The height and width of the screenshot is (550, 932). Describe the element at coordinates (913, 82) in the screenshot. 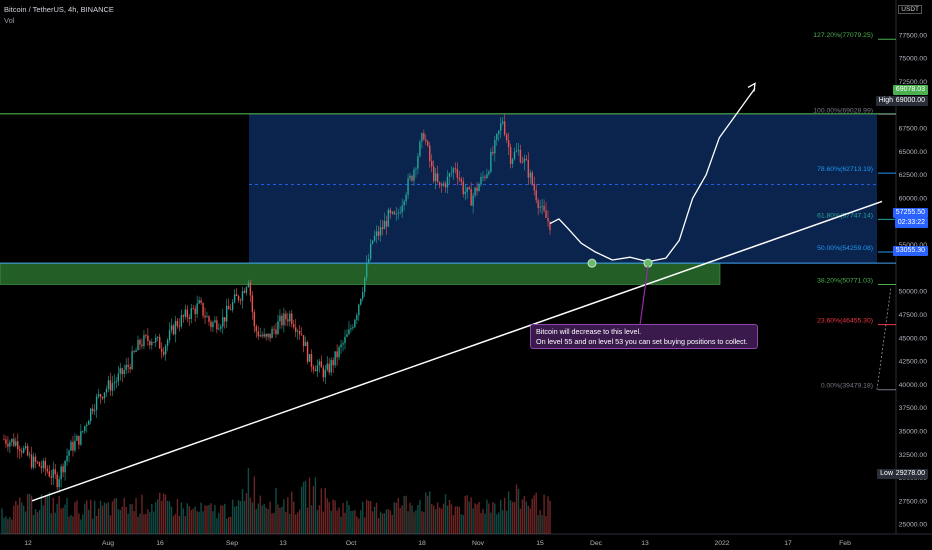

I see `price-tick-2: 72500.00` at that location.